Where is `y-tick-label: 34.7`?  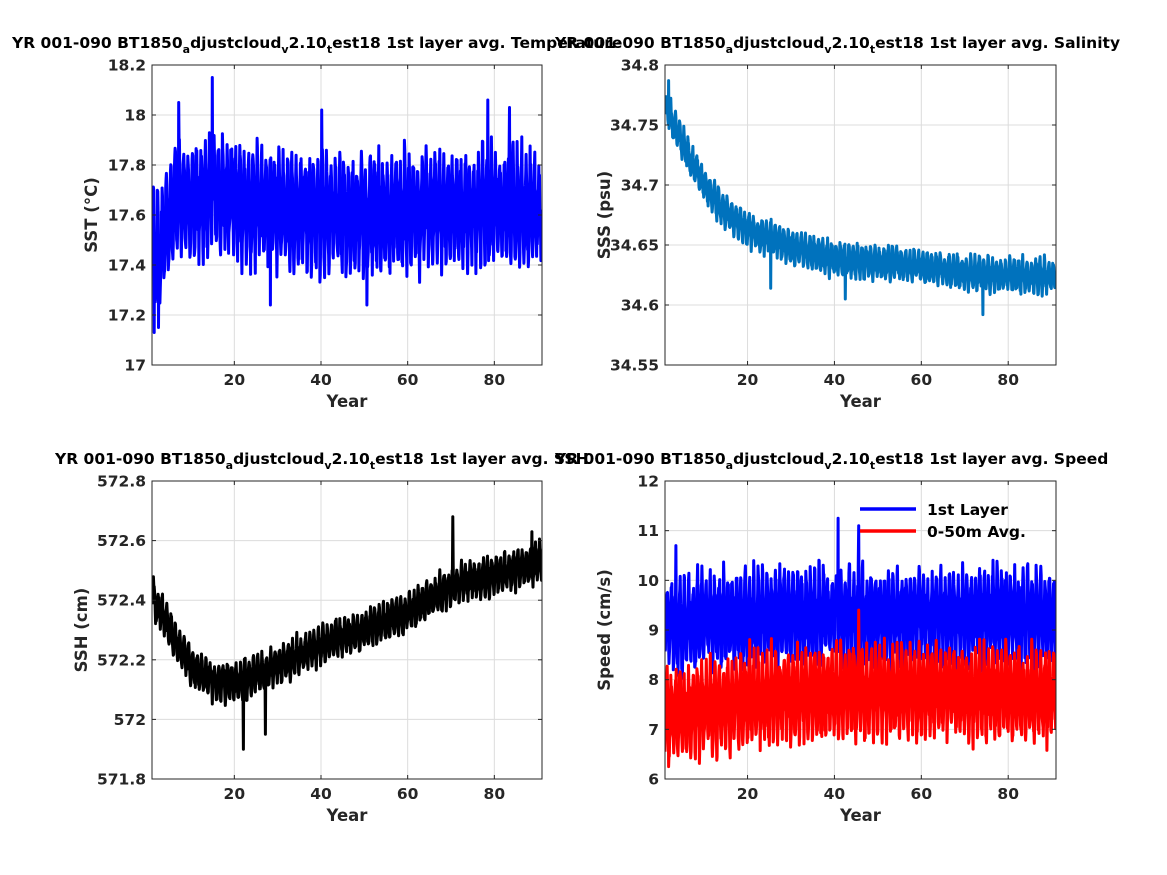
y-tick-label: 34.7 is located at coordinates (640, 186).